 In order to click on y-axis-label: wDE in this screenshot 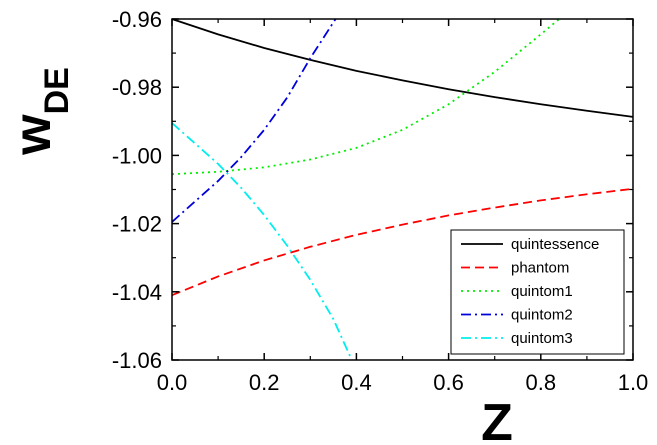, I will do `click(40, 111)`.